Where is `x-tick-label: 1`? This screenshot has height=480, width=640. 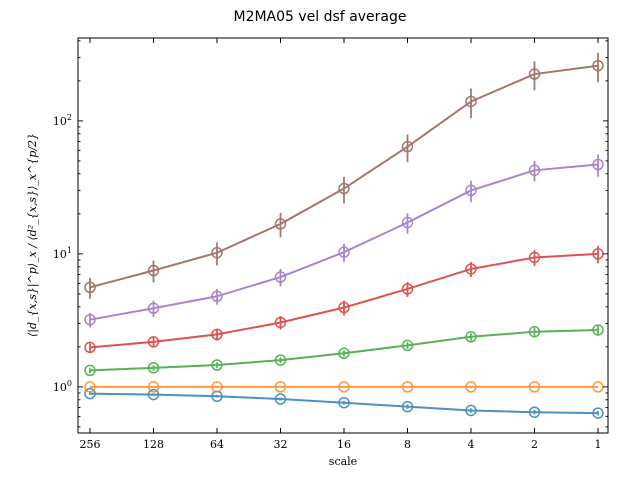 x-tick-label: 1 is located at coordinates (598, 444).